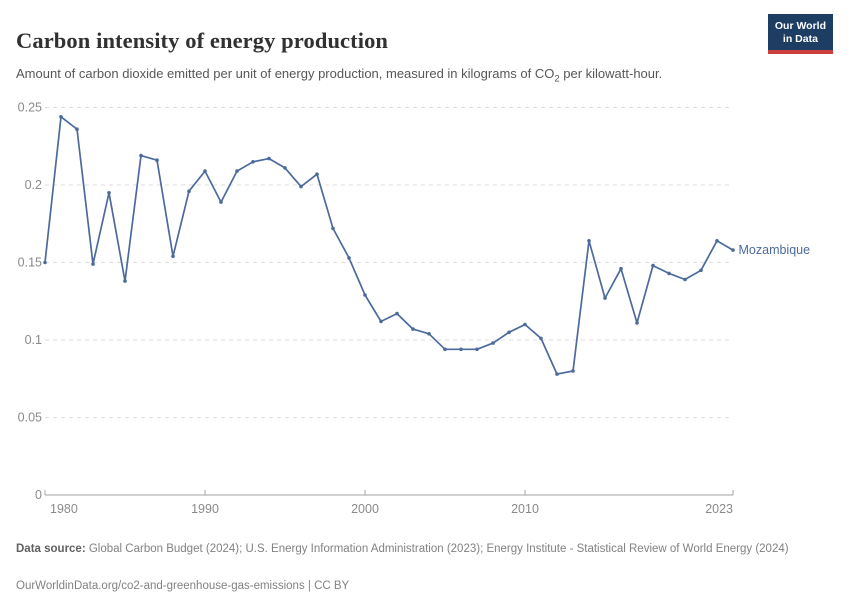 Image resolution: width=850 pixels, height=600 pixels. Describe the element at coordinates (509, 332) in the screenshot. I see `data-point-2009` at that location.